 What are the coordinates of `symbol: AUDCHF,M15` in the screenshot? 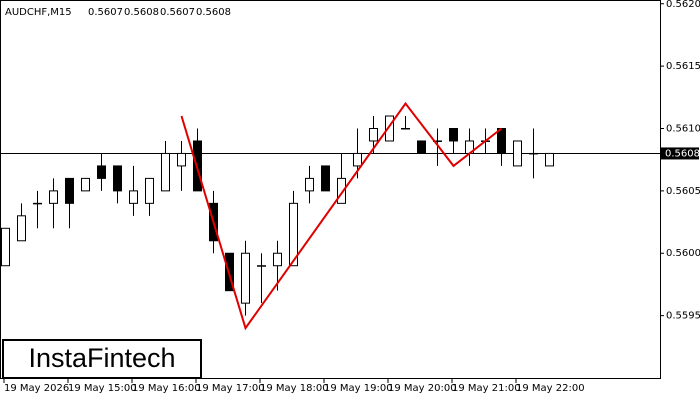 It's located at (38, 12).